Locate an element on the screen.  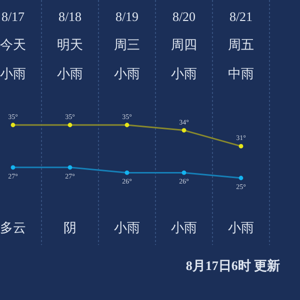
text: 中雨 is located at coordinates (241, 73).